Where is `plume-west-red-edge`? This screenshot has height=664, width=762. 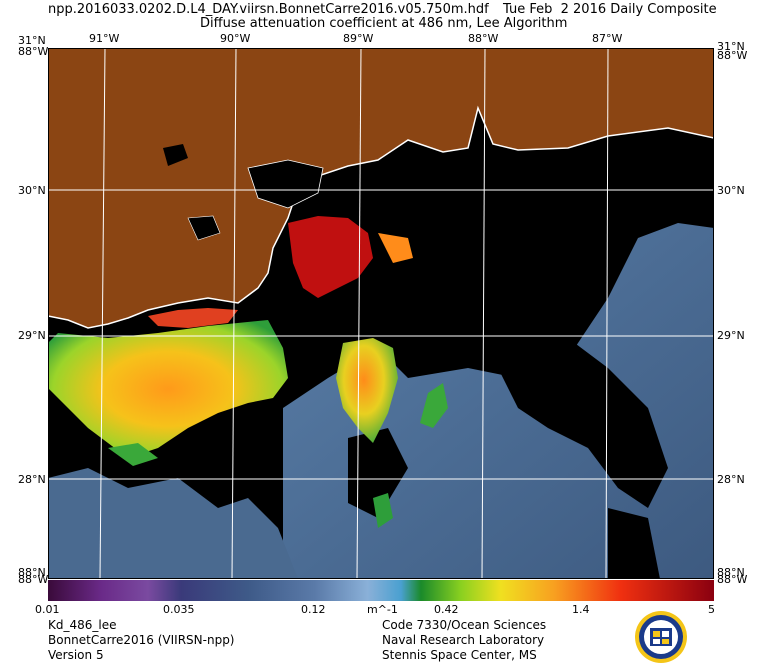
plume-west-red-edge is located at coordinates (193, 318).